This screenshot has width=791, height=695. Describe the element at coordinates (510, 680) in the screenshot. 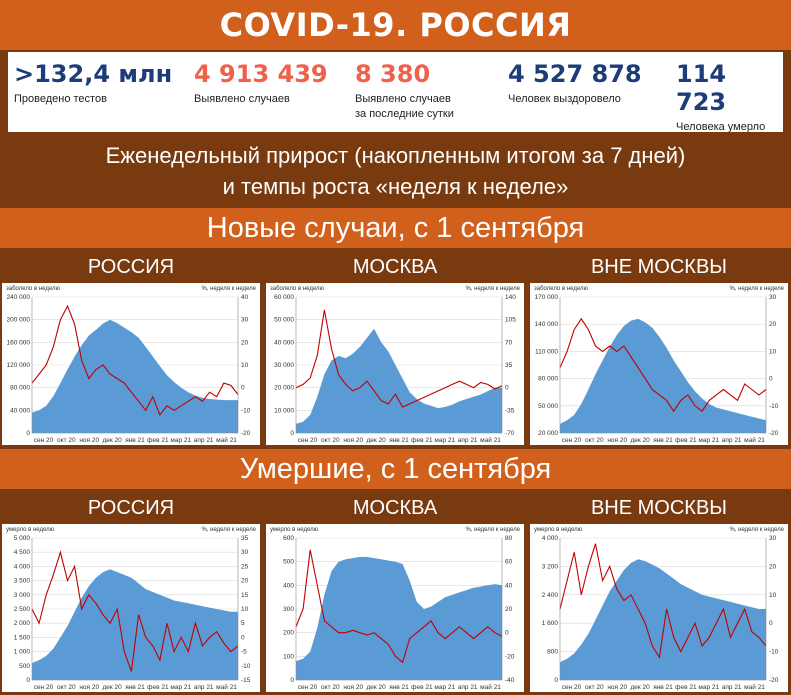

I see `y-tick-right: -40` at that location.